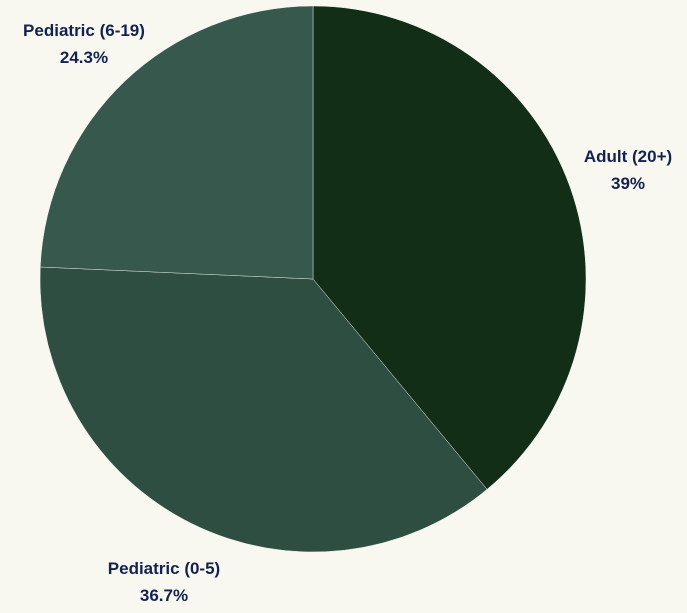 The height and width of the screenshot is (613, 687). What do you see at coordinates (164, 595) in the screenshot?
I see `slice-value-1: 36.7%` at bounding box center [164, 595].